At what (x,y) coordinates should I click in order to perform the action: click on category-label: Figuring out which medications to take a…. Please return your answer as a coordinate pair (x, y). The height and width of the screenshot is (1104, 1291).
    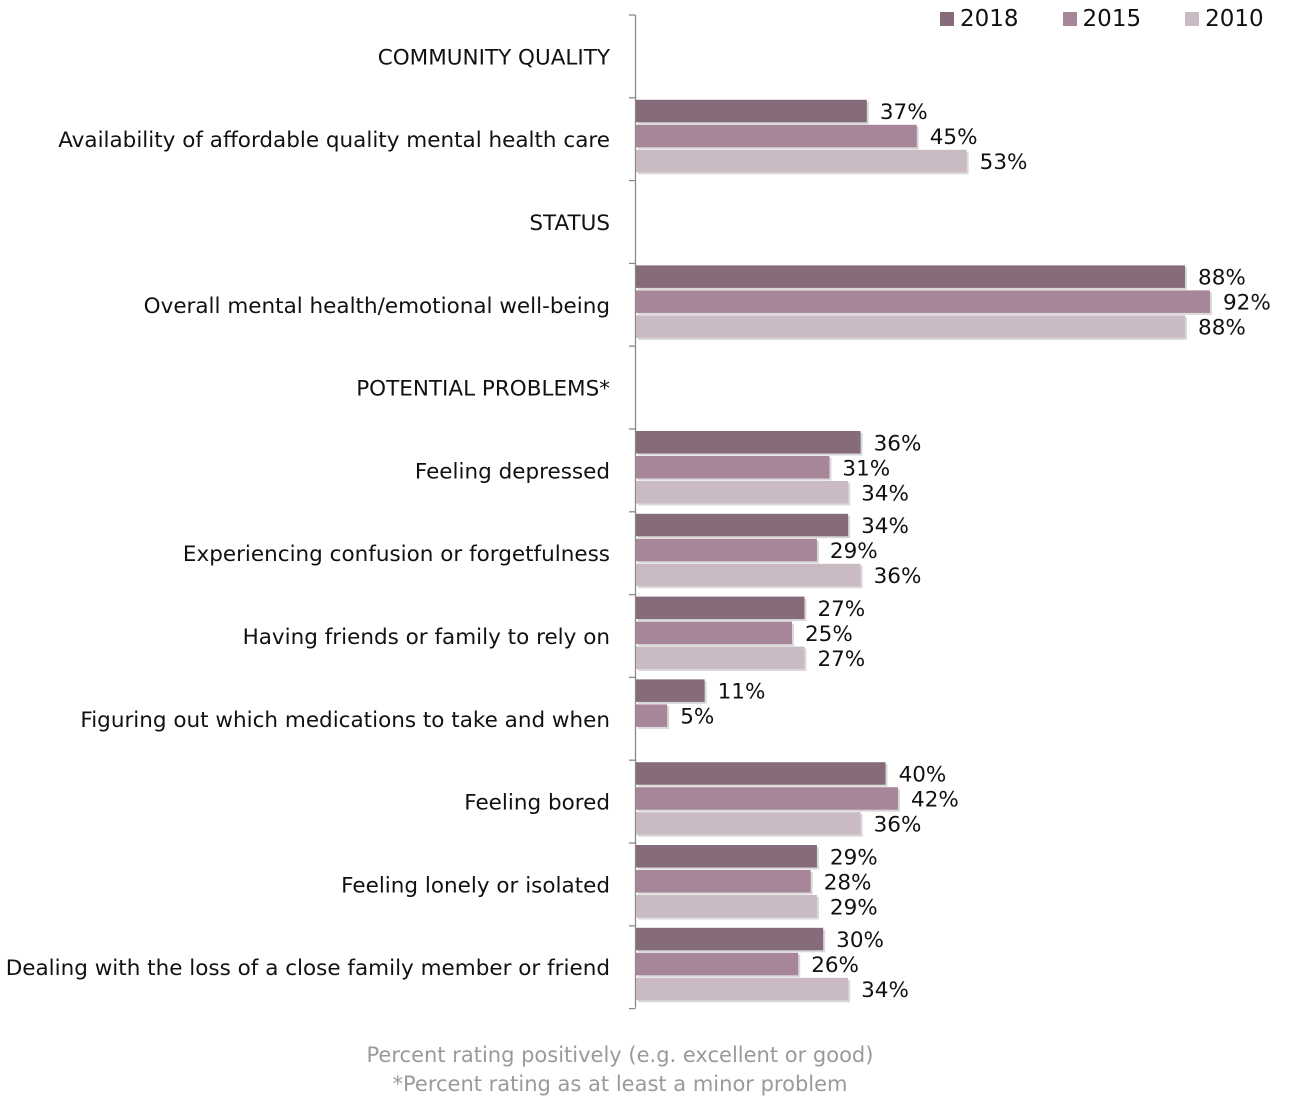
    Looking at the image, I should click on (345, 720).